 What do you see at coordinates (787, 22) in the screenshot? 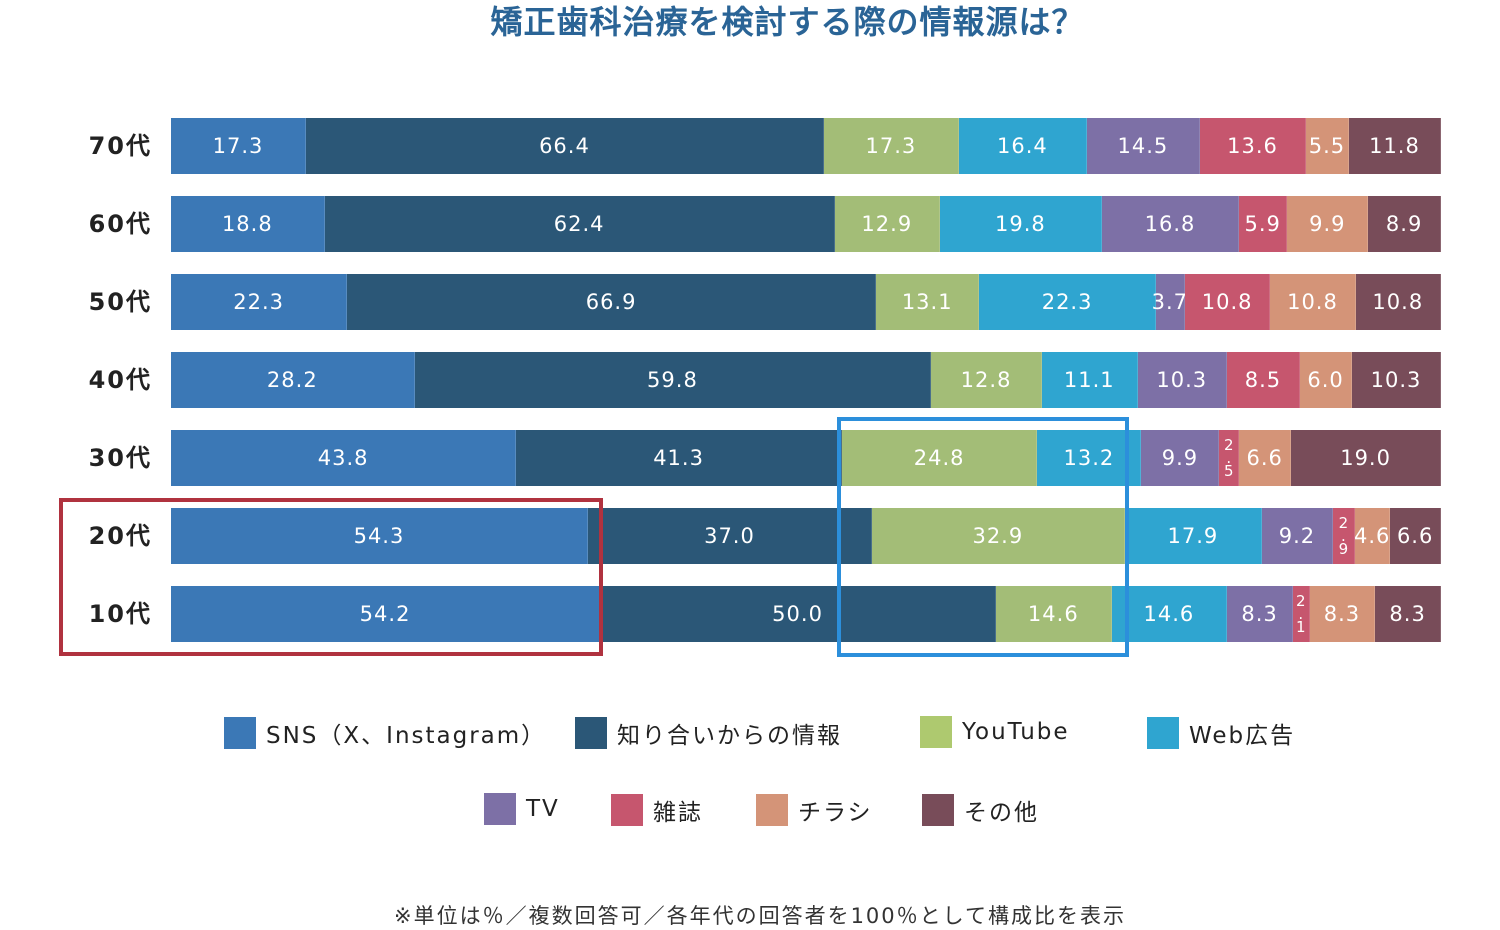
I see `chart-title: 矯正歯科治療を検討する際の情報源は？` at bounding box center [787, 22].